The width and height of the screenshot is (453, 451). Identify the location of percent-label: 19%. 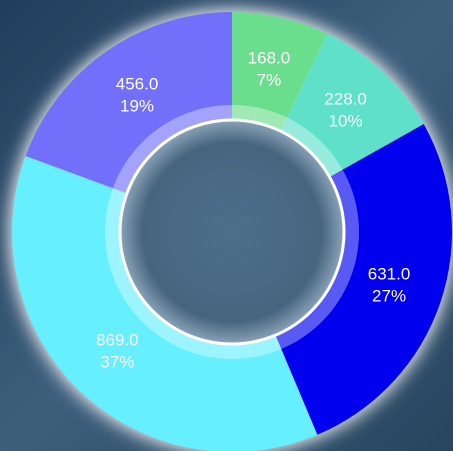
(137, 105).